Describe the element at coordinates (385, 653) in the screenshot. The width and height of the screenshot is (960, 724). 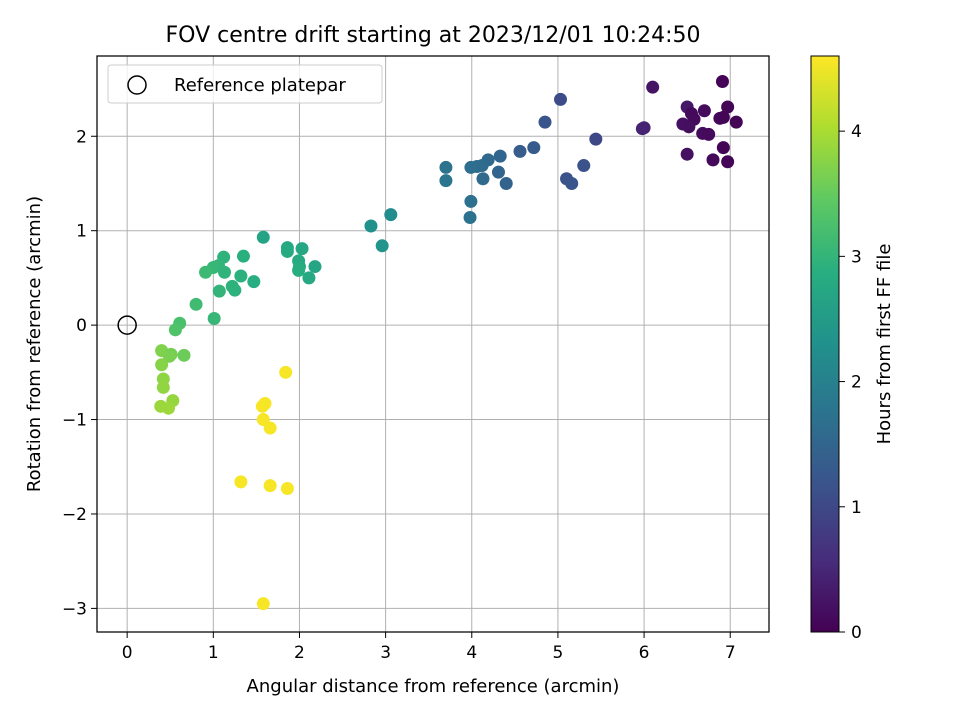
I see `x-tick-label: 3` at that location.